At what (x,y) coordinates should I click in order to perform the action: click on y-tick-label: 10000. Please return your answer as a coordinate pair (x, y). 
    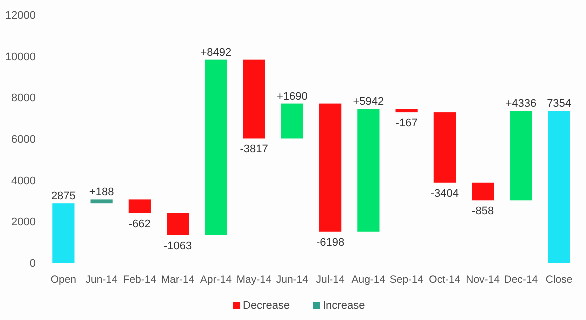
    Looking at the image, I should click on (20, 57).